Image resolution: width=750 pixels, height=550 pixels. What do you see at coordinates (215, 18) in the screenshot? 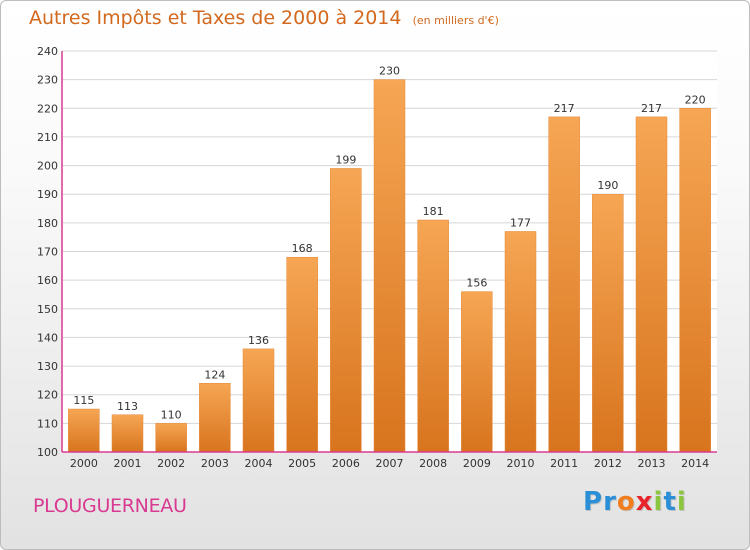
I see `chart-title: Autres Impôts et Taxes de 2000 à 2014` at bounding box center [215, 18].